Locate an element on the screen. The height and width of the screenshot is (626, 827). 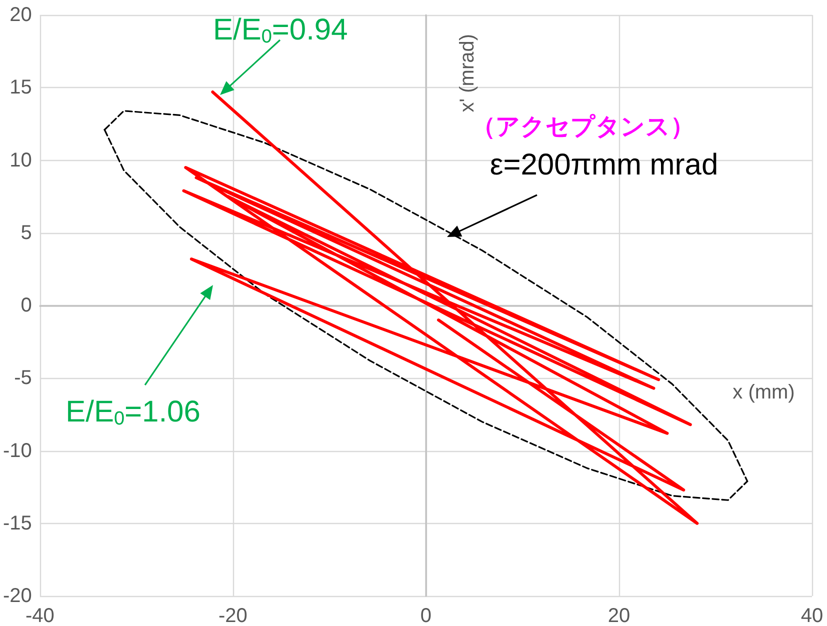
annotation: ε=200πmm mrad is located at coordinates (604, 165).